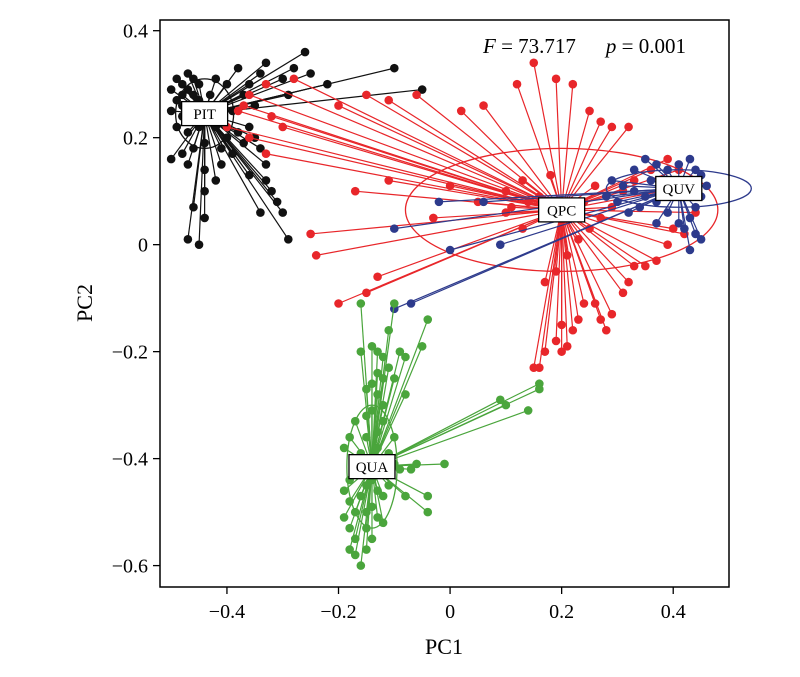  What do you see at coordinates (372, 468) in the screenshot?
I see `qua-label-text: QUA` at bounding box center [372, 468].